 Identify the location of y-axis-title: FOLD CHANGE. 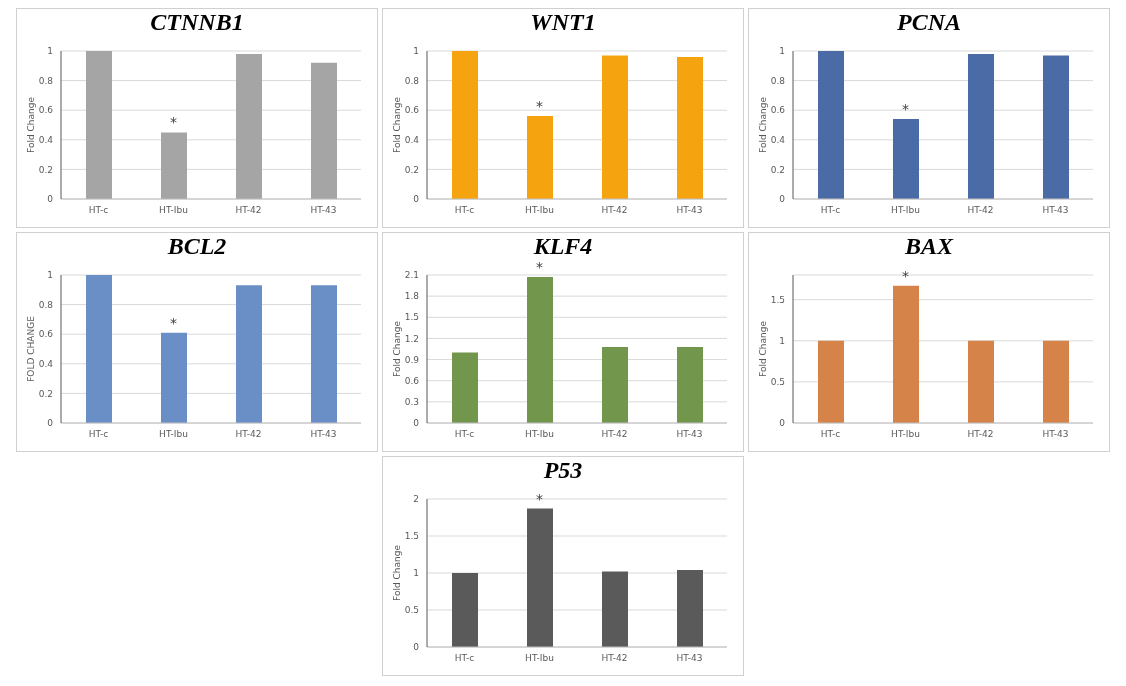
(31, 348).